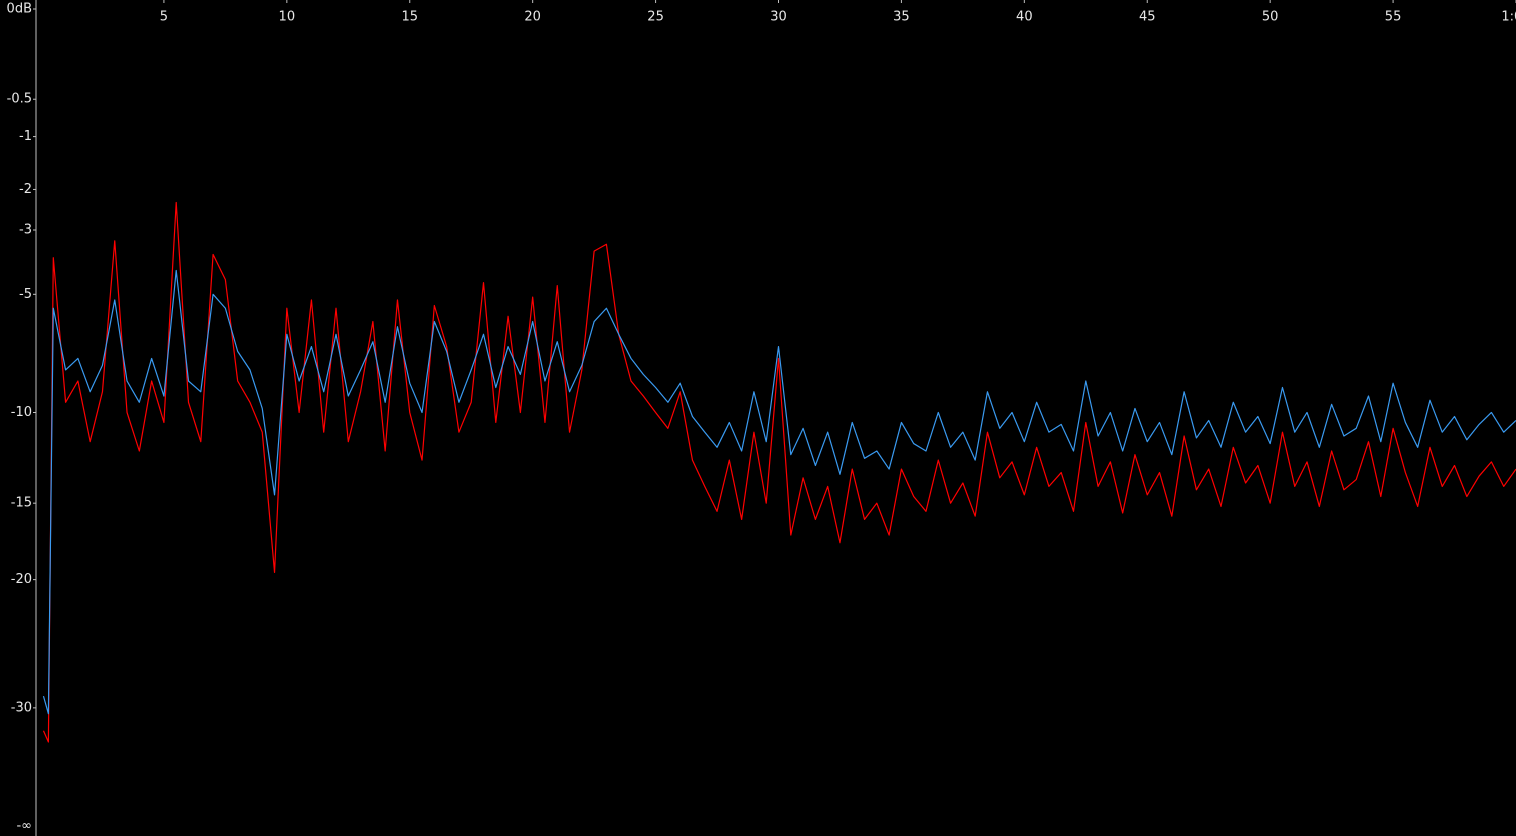  What do you see at coordinates (778, 17) in the screenshot?
I see `x-tick-label: 30` at bounding box center [778, 17].